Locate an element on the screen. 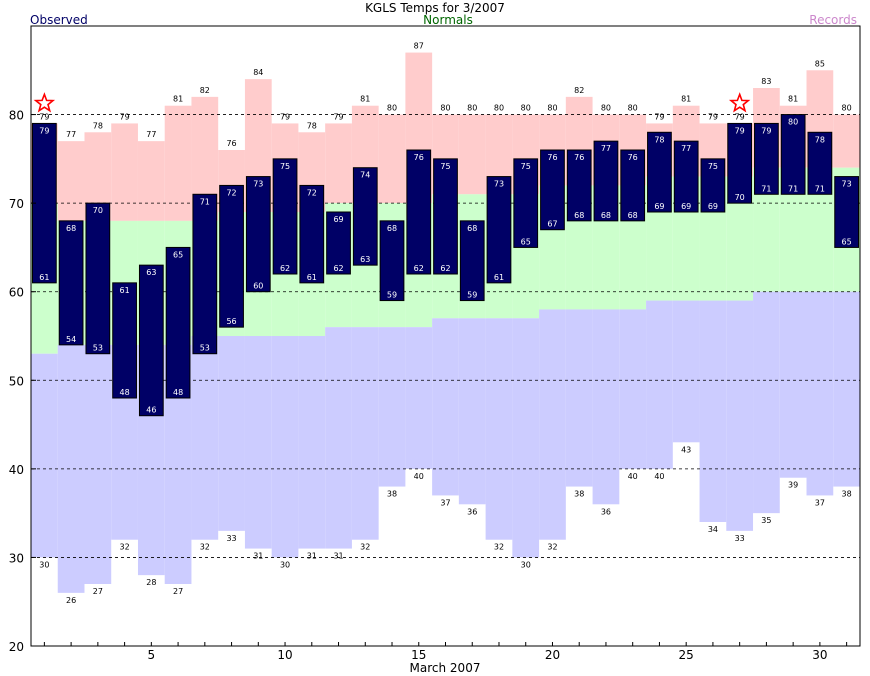 The width and height of the screenshot is (870, 676). obs-low-label: 65 is located at coordinates (847, 241).